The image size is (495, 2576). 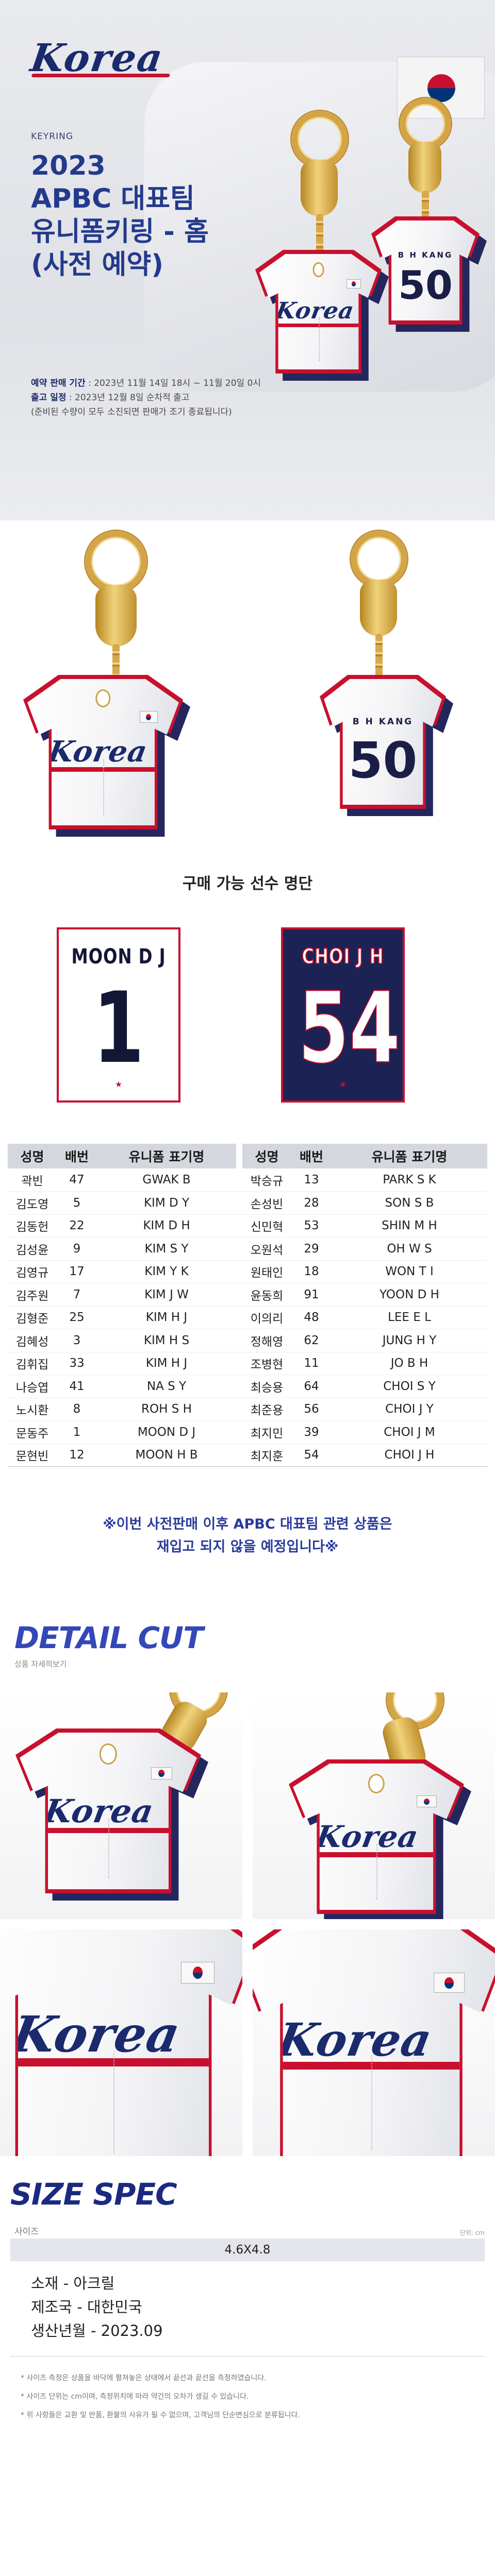 I want to click on notice-line: ※이번 사전판매 이후 APBC 대표팀 관련 상품은, so click(x=247, y=1524).